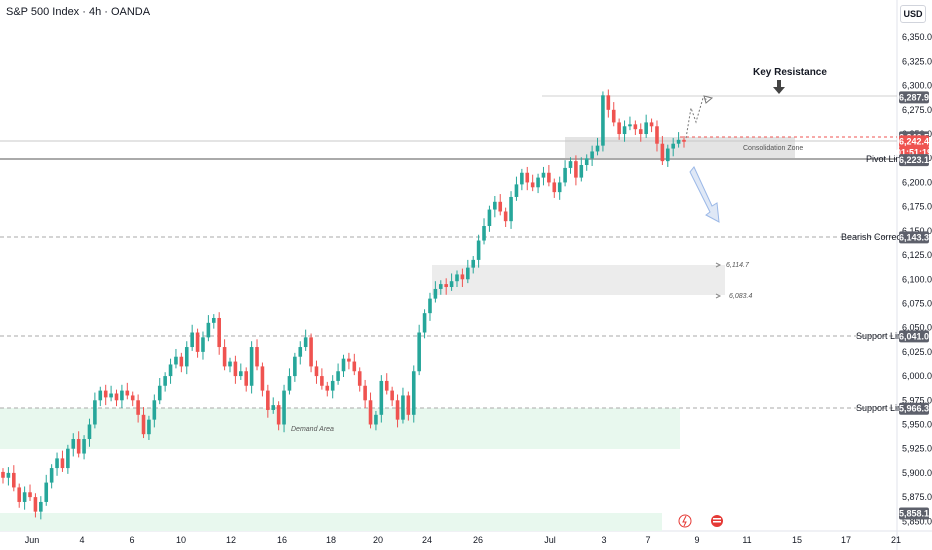 The width and height of the screenshot is (932, 550). I want to click on time-tick-label: 24, so click(427, 540).